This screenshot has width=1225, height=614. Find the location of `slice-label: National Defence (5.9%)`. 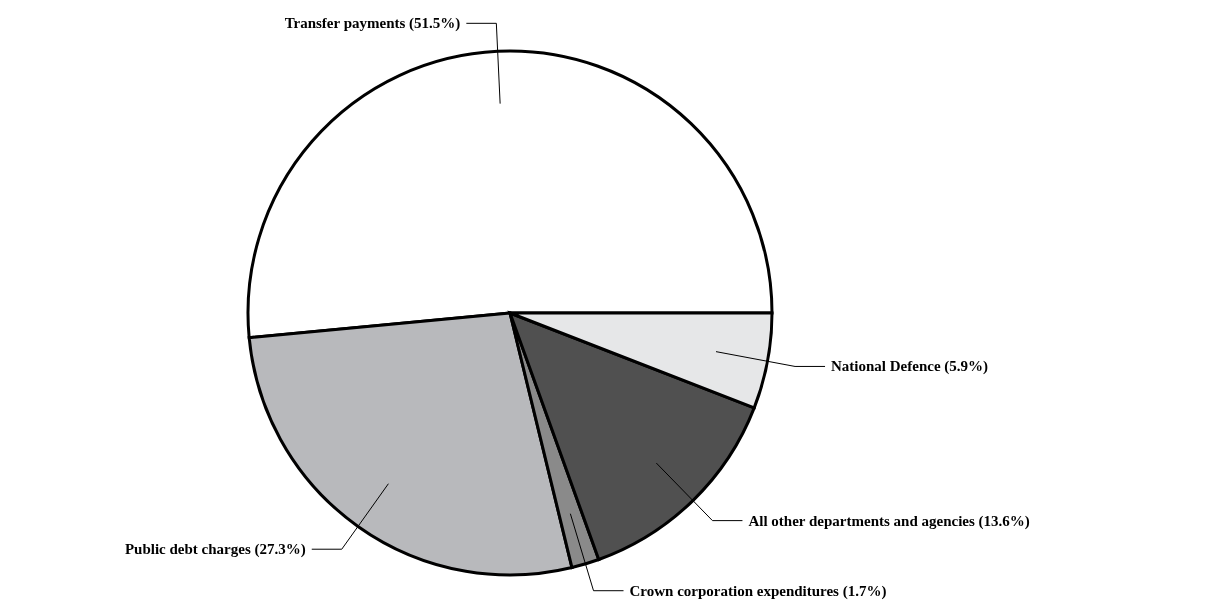

slice-label: National Defence (5.9%) is located at coordinates (910, 367).